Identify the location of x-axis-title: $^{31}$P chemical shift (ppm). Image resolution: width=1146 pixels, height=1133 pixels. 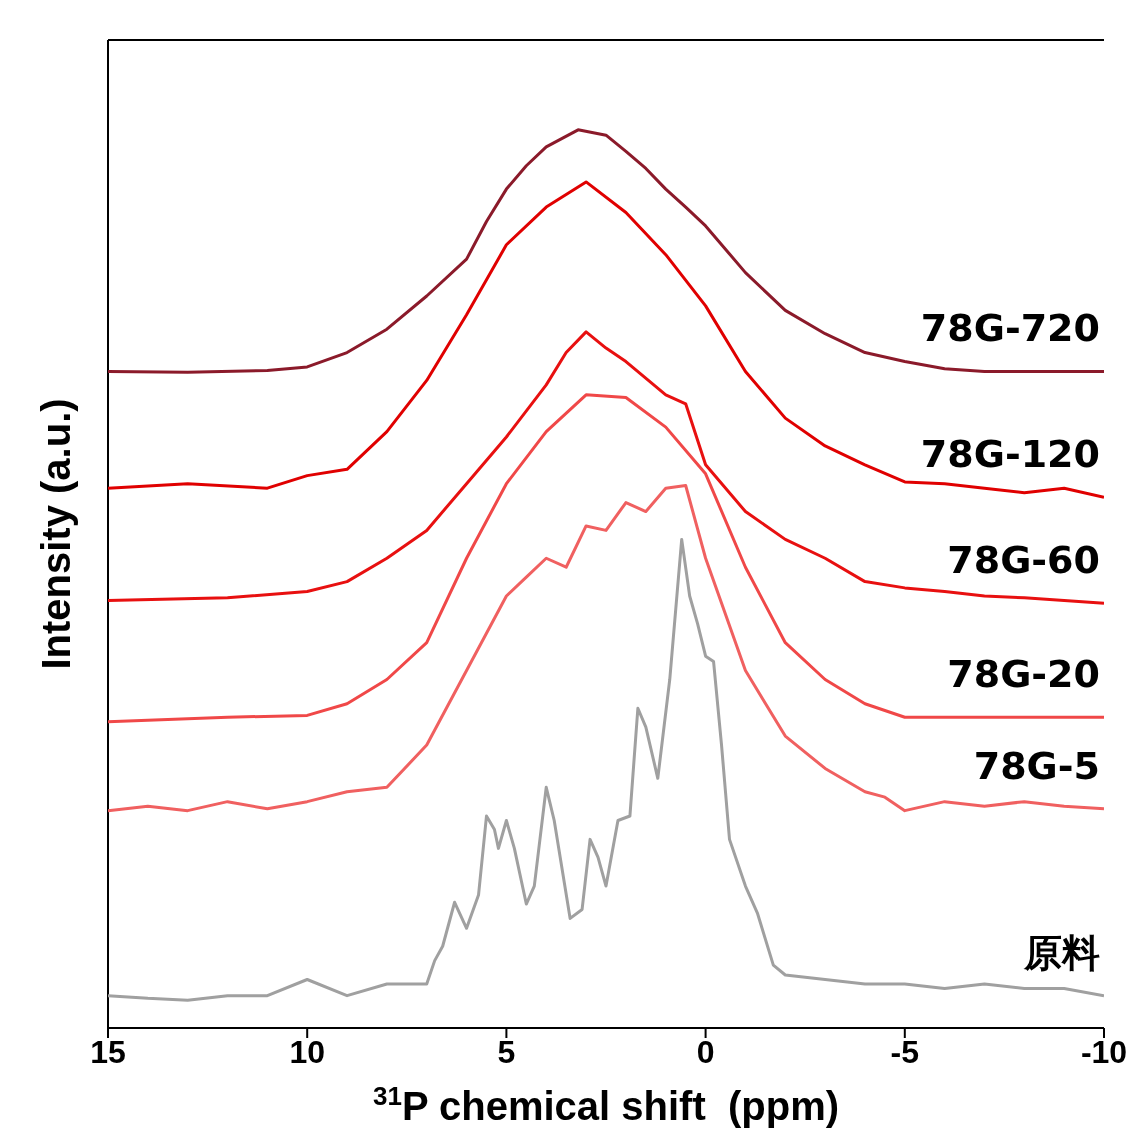
(606, 1104).